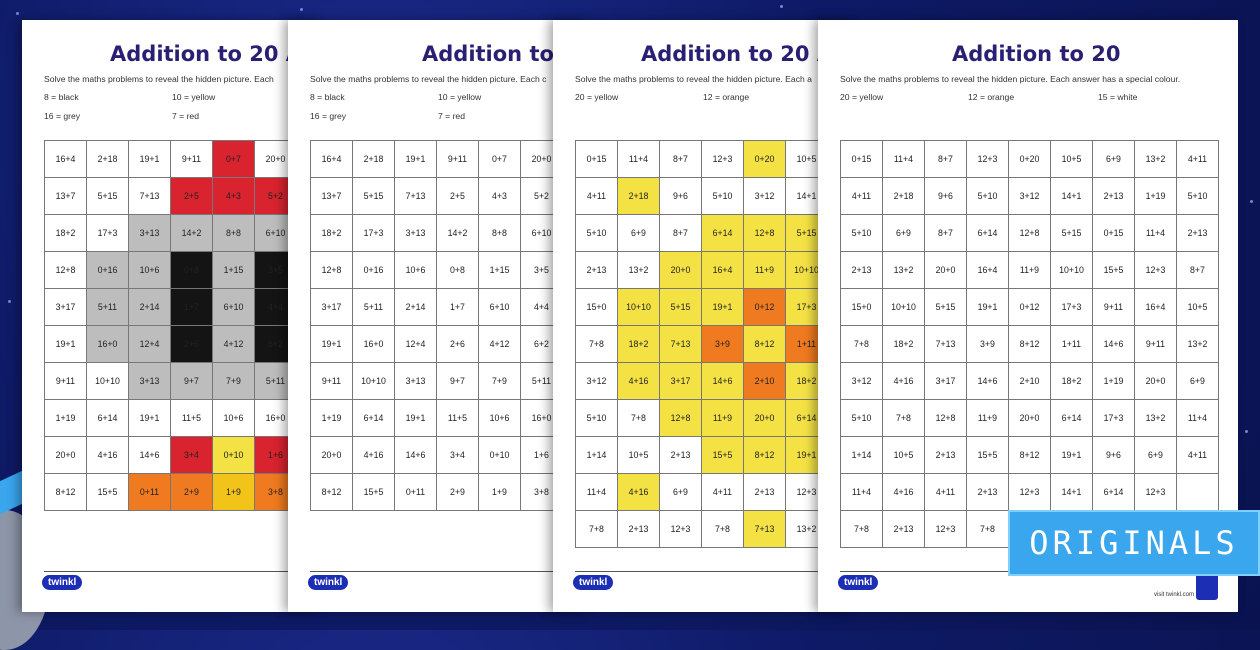 This screenshot has width=1260, height=650. I want to click on worksheet-title: Addition to 2, so click(499, 54).